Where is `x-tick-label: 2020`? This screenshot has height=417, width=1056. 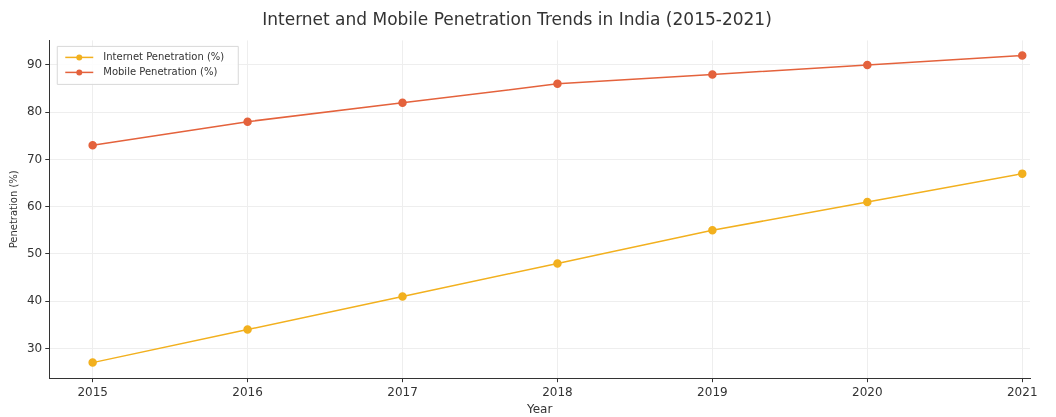 x-tick-label: 2020 is located at coordinates (867, 391).